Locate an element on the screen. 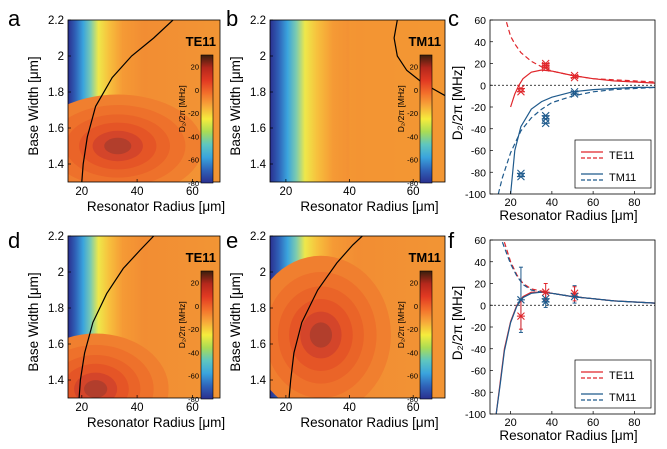 This screenshot has width=667, height=449. series-line-te11-solid is located at coordinates (582, 88).